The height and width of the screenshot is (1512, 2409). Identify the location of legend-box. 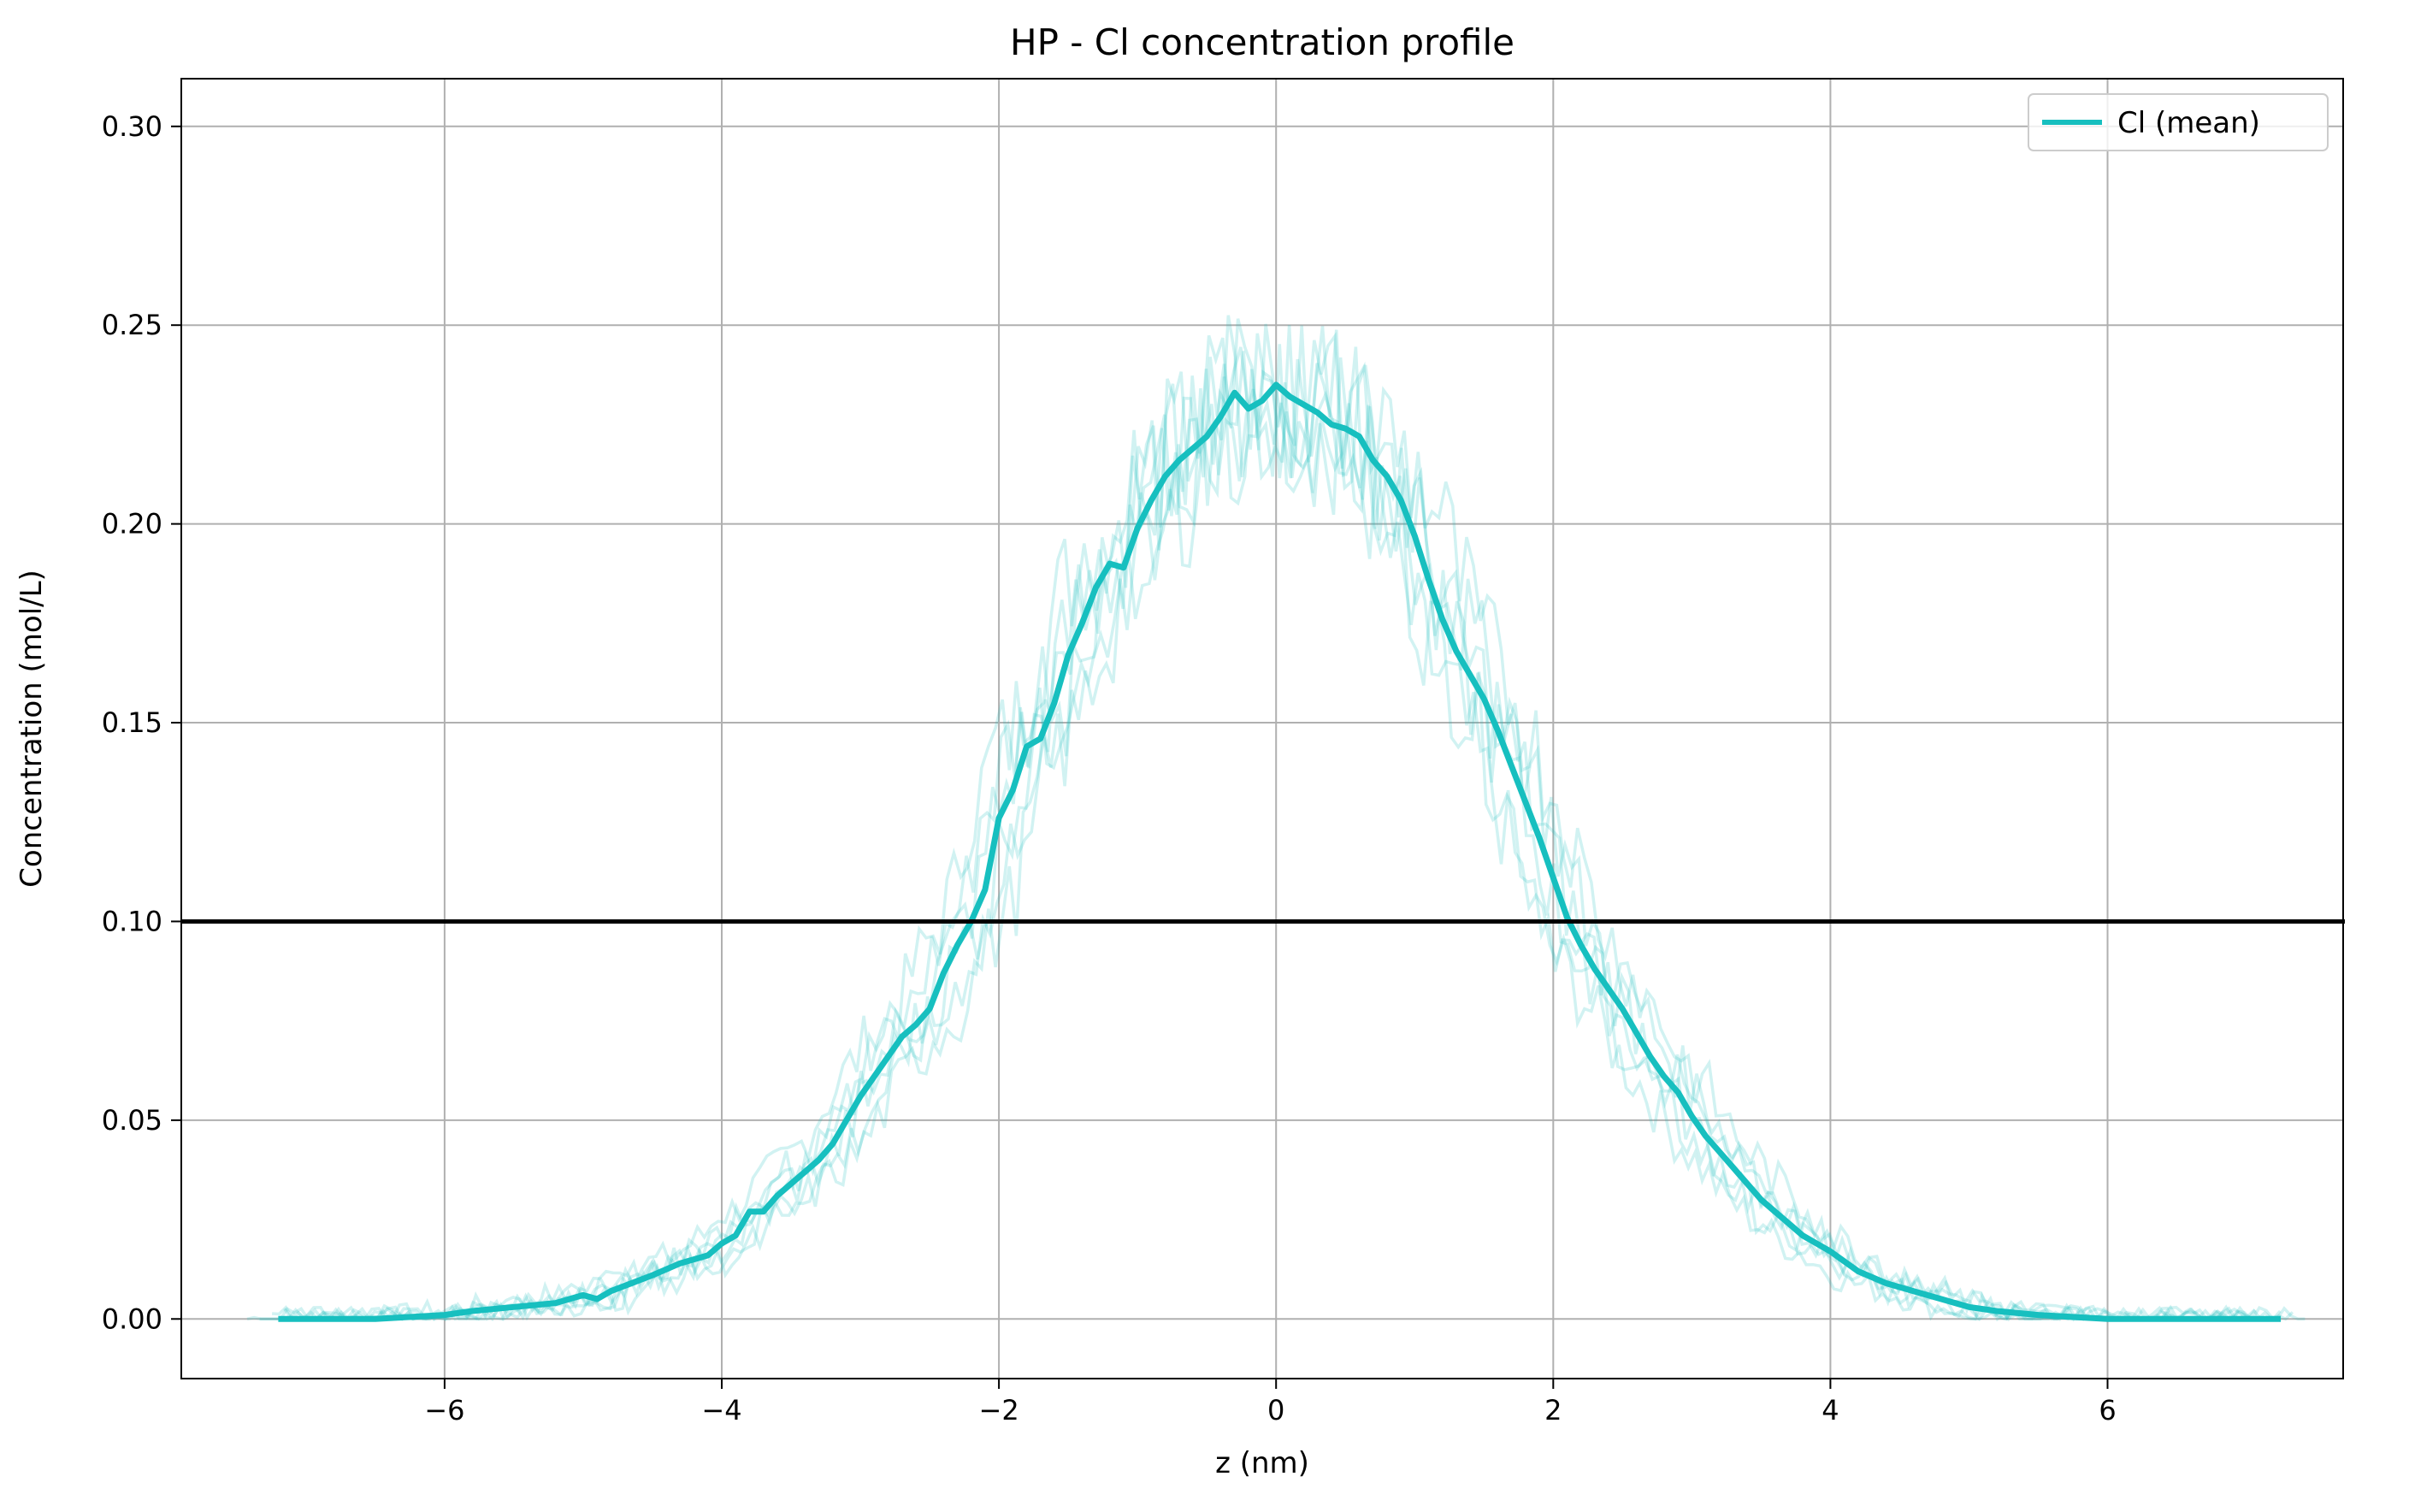
(2178, 122).